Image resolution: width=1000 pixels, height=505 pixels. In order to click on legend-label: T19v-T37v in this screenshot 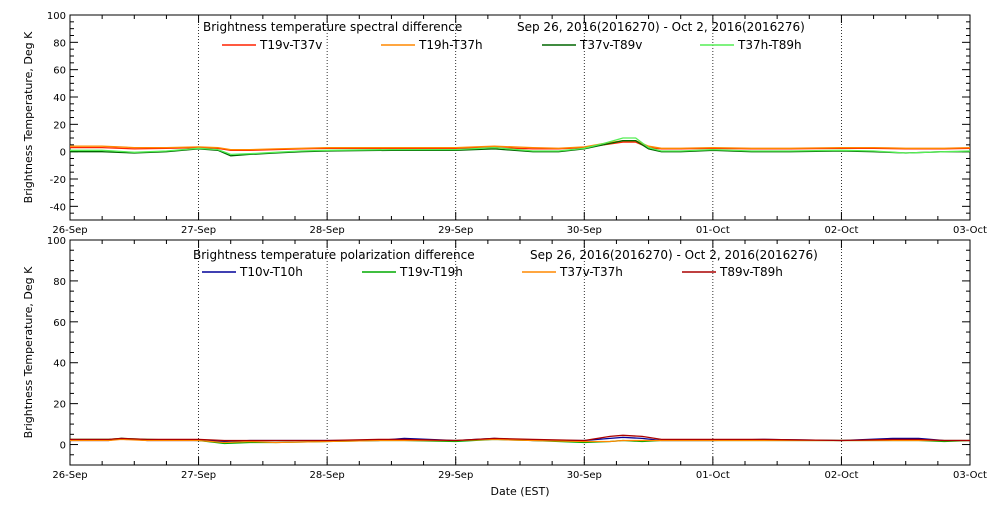, I will do `click(290, 45)`.